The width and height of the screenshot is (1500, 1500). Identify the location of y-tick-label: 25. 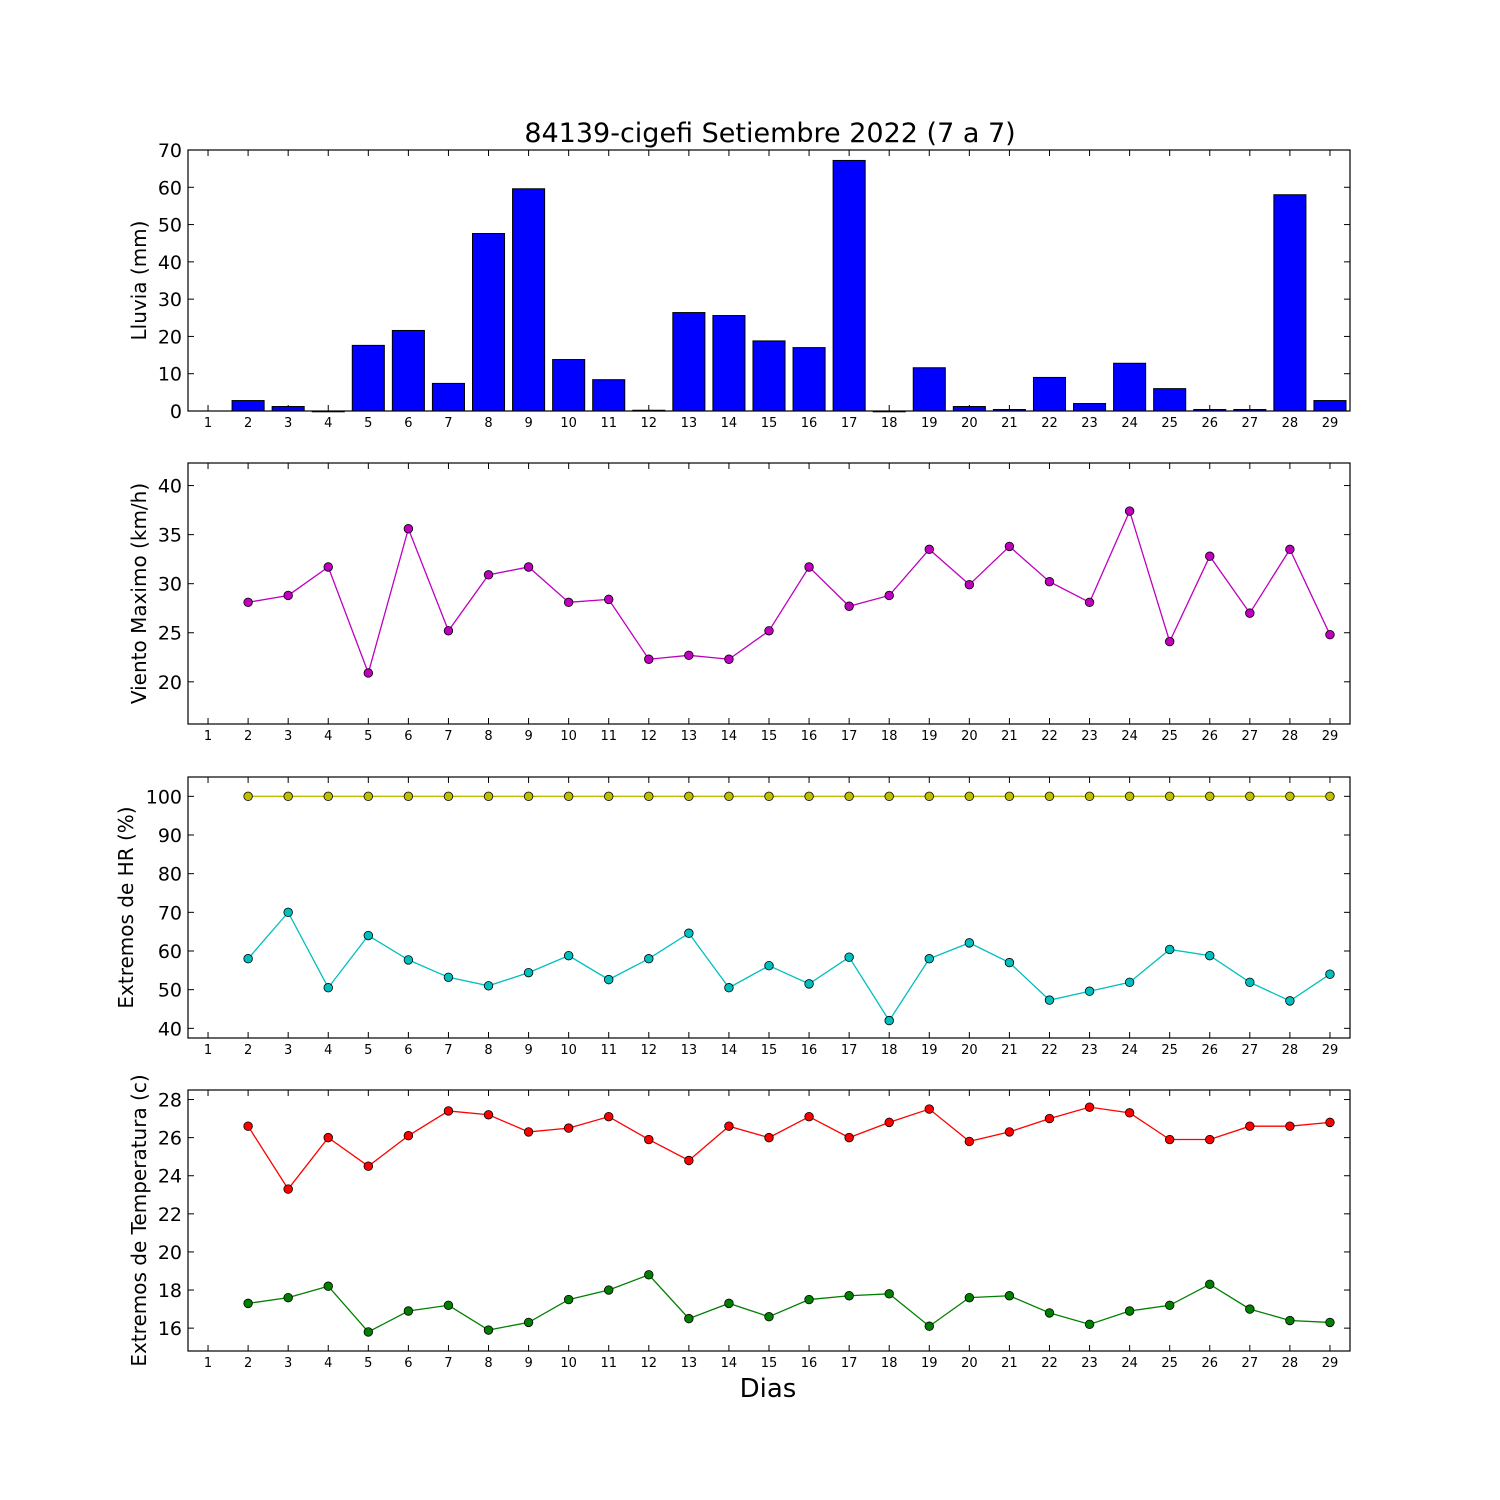
(170, 634).